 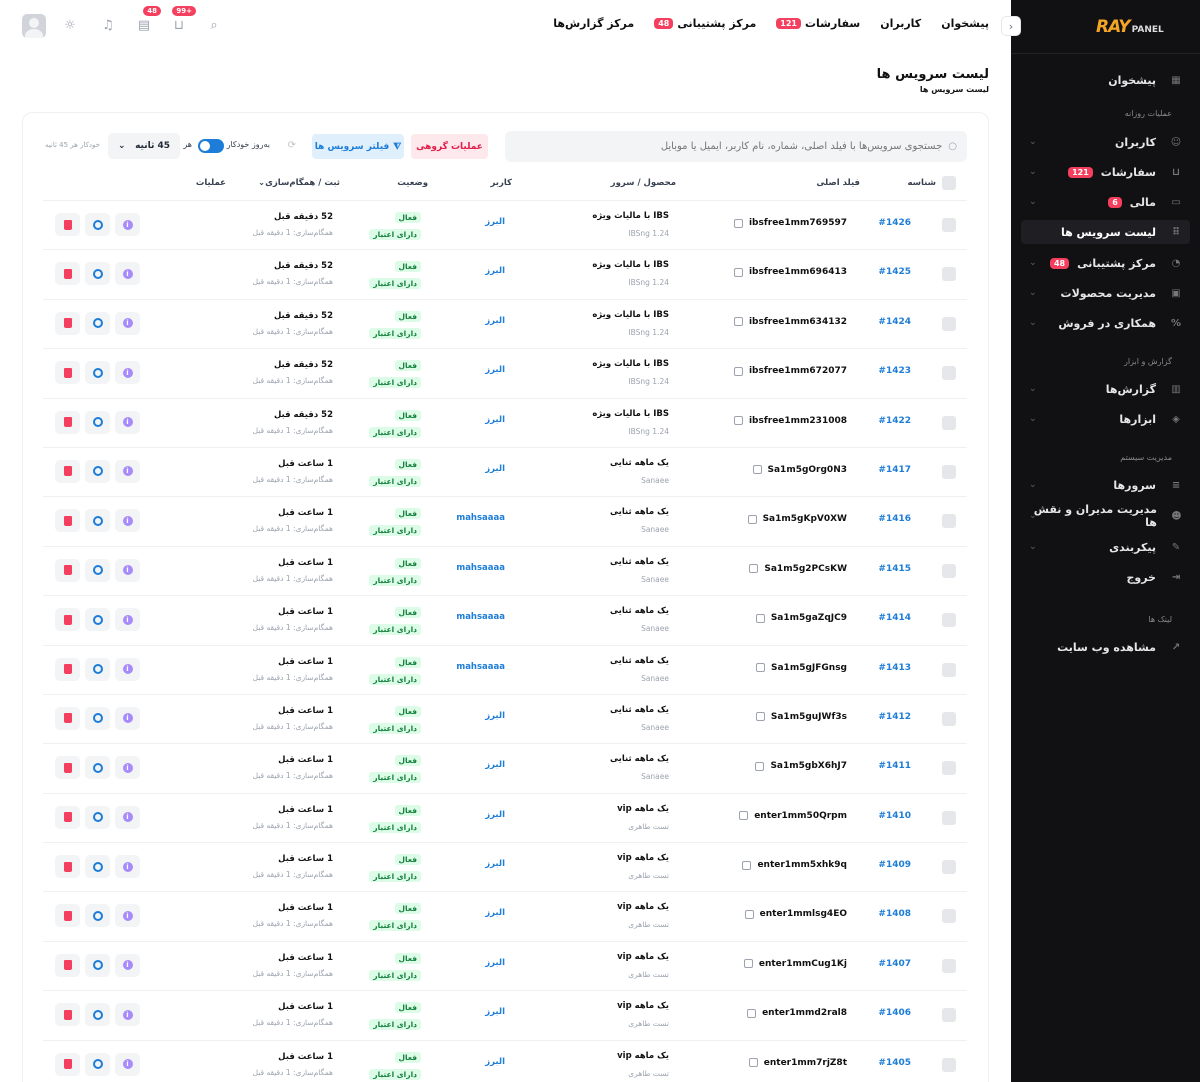 What do you see at coordinates (1105, 577) in the screenshot?
I see `sidebar-item-logout: ⇥ خروج` at bounding box center [1105, 577].